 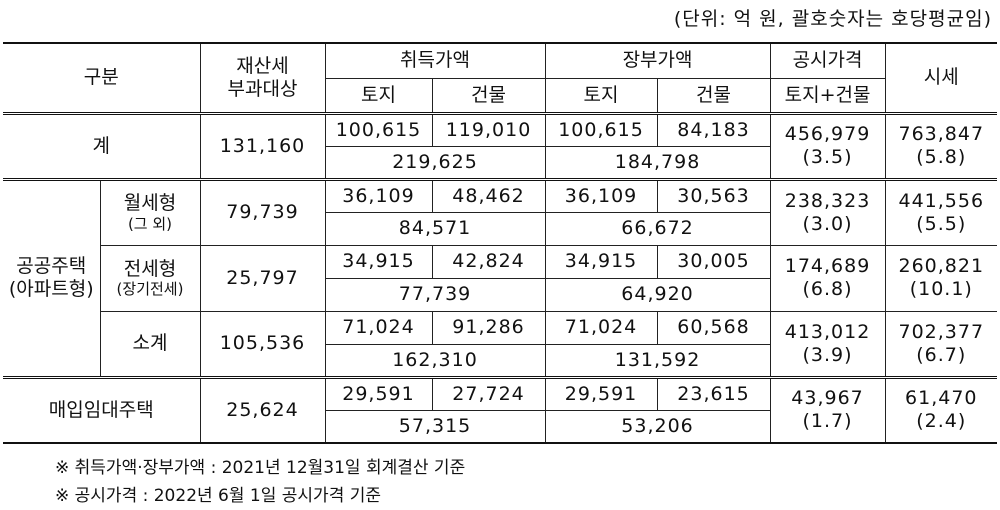 I want to click on cell-text: 174,689, so click(x=827, y=266).